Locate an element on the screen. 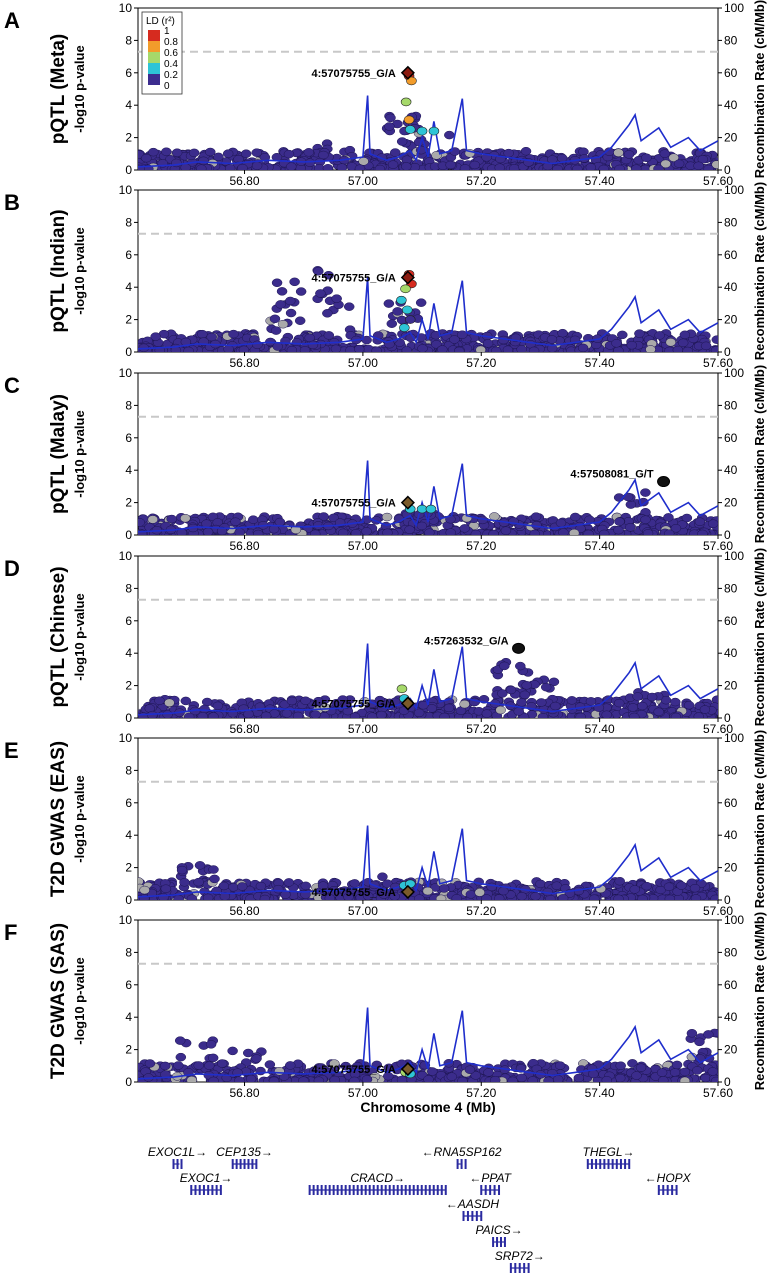  x-tick-label: 57.00 is located at coordinates (363, 181).